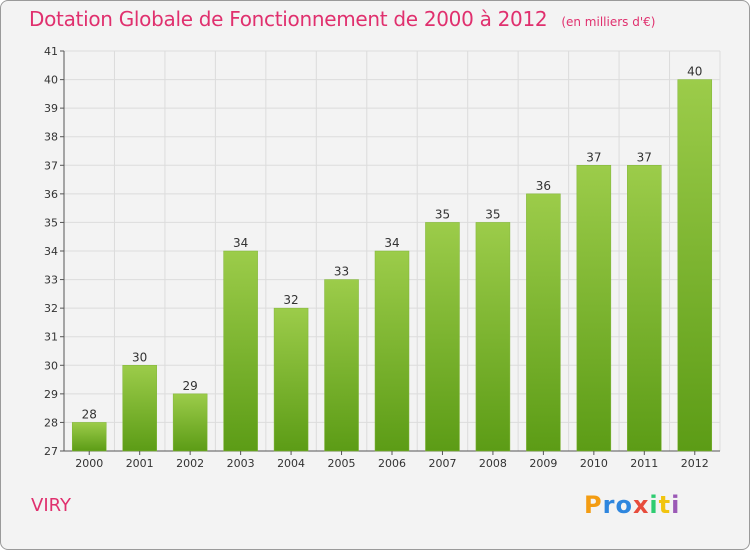 This screenshot has width=750, height=550. What do you see at coordinates (51, 422) in the screenshot?
I see `y-tick-label: 28` at bounding box center [51, 422].